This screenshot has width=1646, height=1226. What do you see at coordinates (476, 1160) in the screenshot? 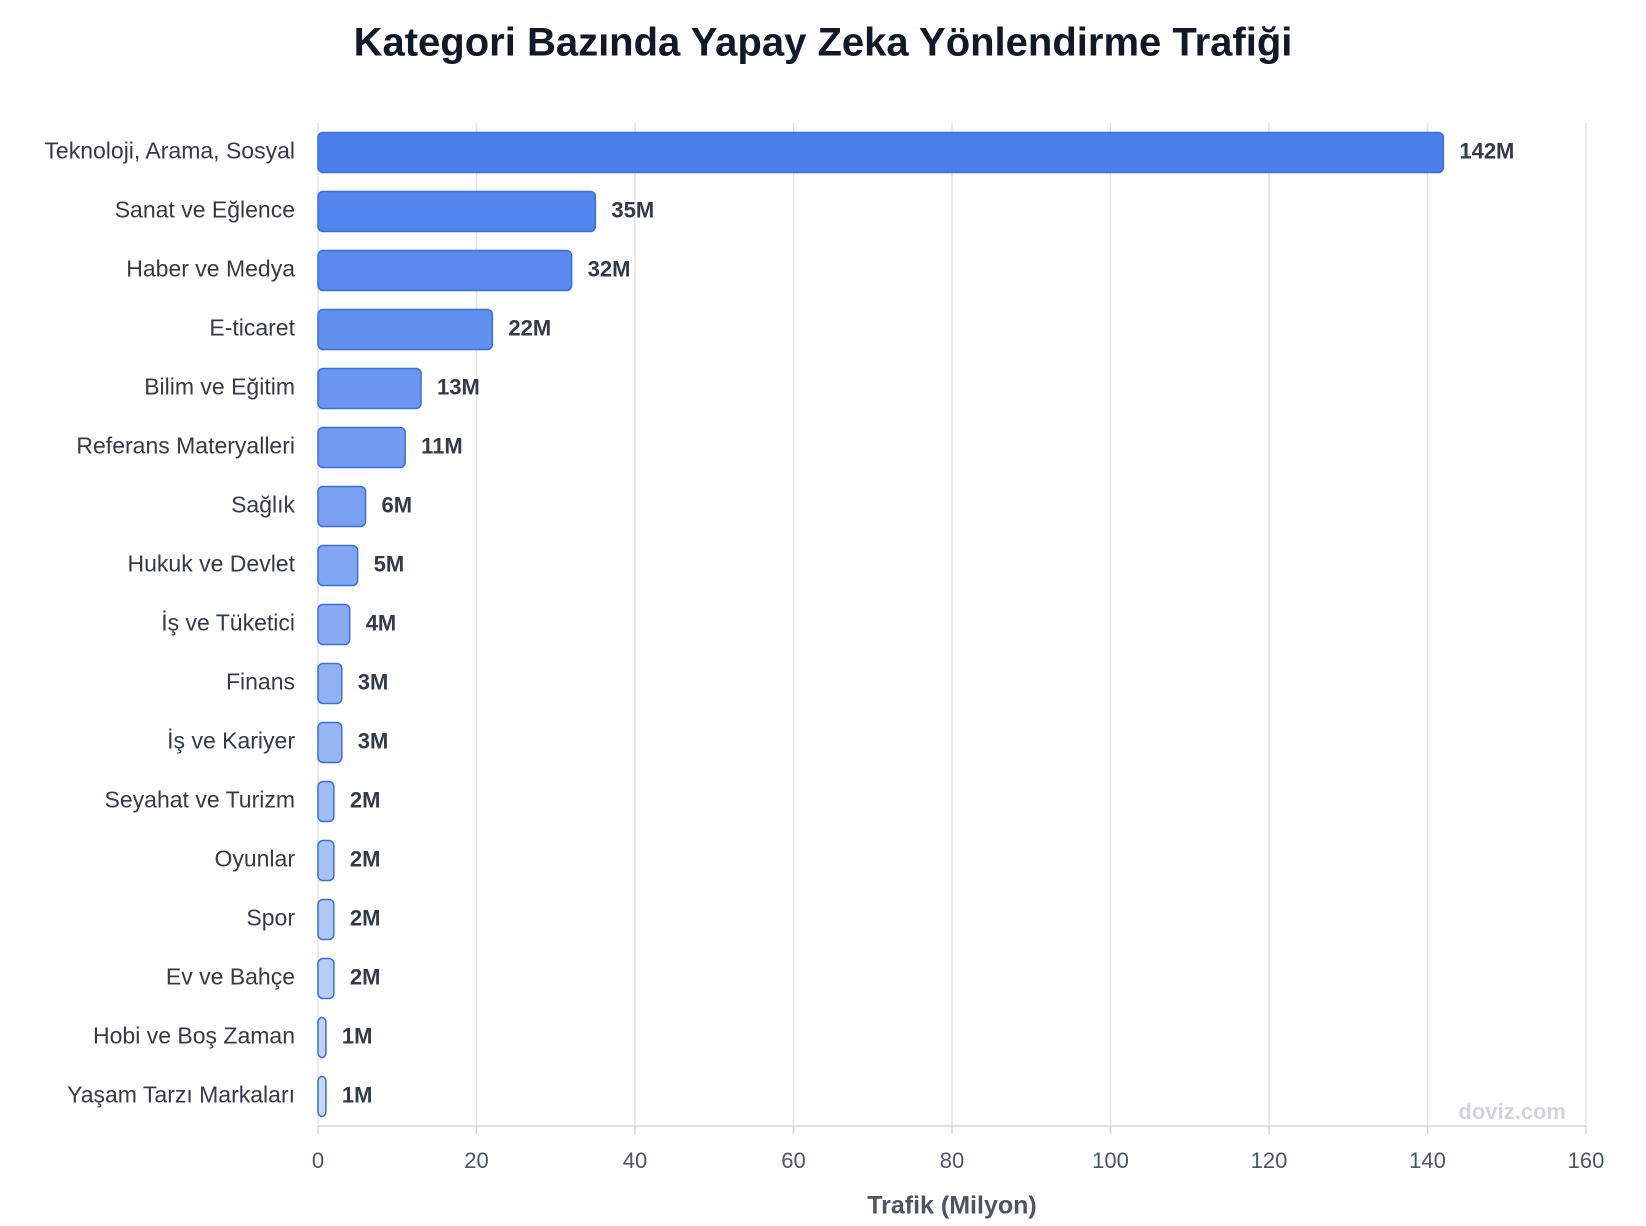
I see `x-tick-label: 20` at bounding box center [476, 1160].